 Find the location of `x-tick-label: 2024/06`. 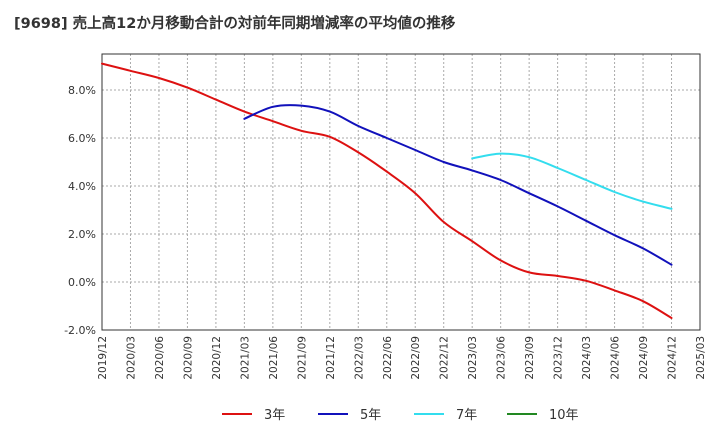

x-tick-label: 2024/06 is located at coordinates (616, 358).